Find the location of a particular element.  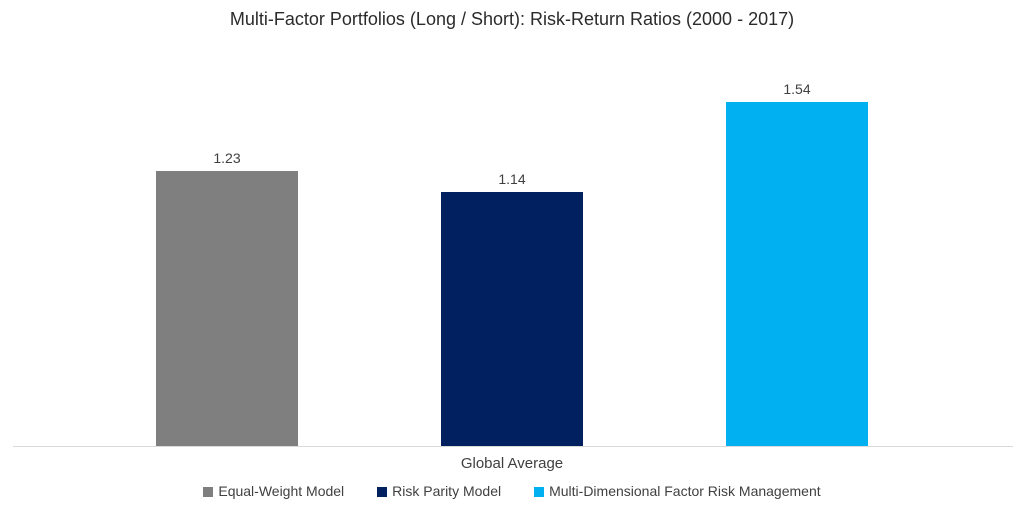

data-label-equal-weight-model: 1.23 is located at coordinates (227, 158).